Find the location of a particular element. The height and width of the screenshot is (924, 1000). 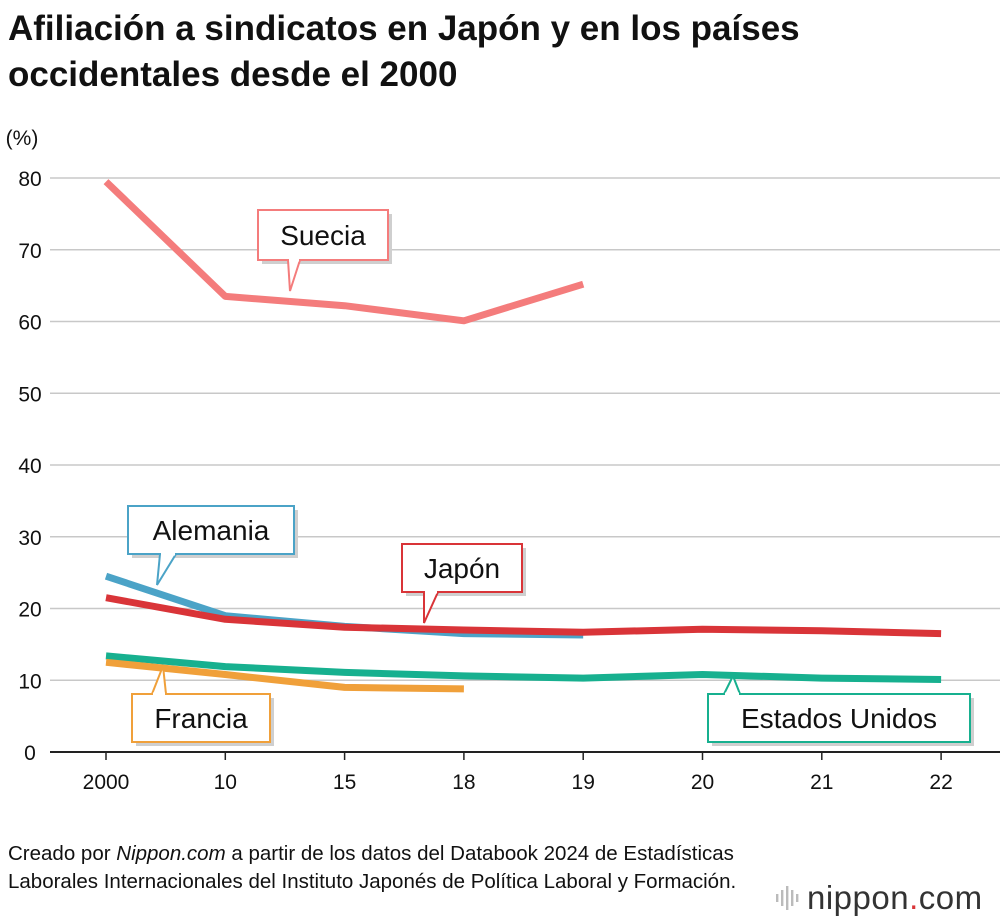

y-tick-label: 70 is located at coordinates (29, 251).